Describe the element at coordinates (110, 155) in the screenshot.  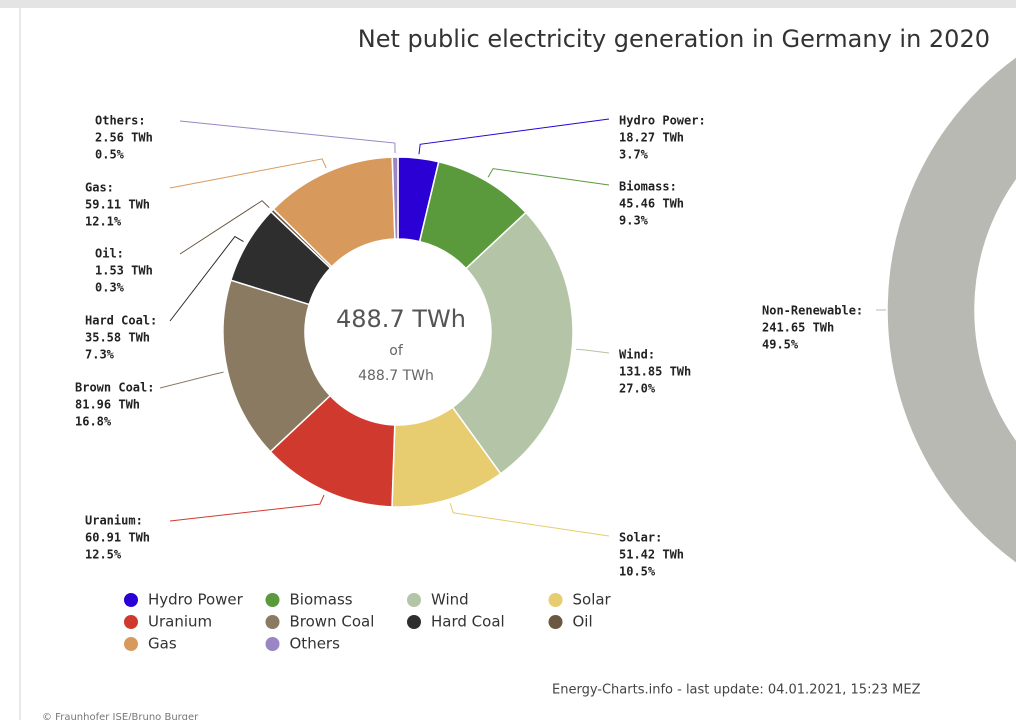
I see `slice-label: 0.5%` at that location.